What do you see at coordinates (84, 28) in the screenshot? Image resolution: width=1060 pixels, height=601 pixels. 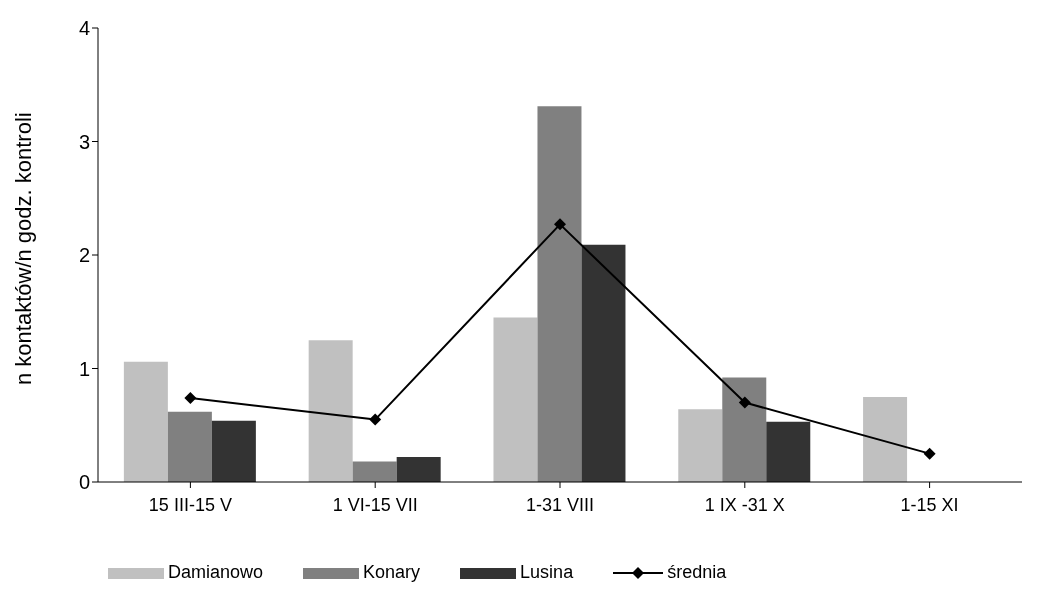 I see `y-tick-label: 4` at bounding box center [84, 28].